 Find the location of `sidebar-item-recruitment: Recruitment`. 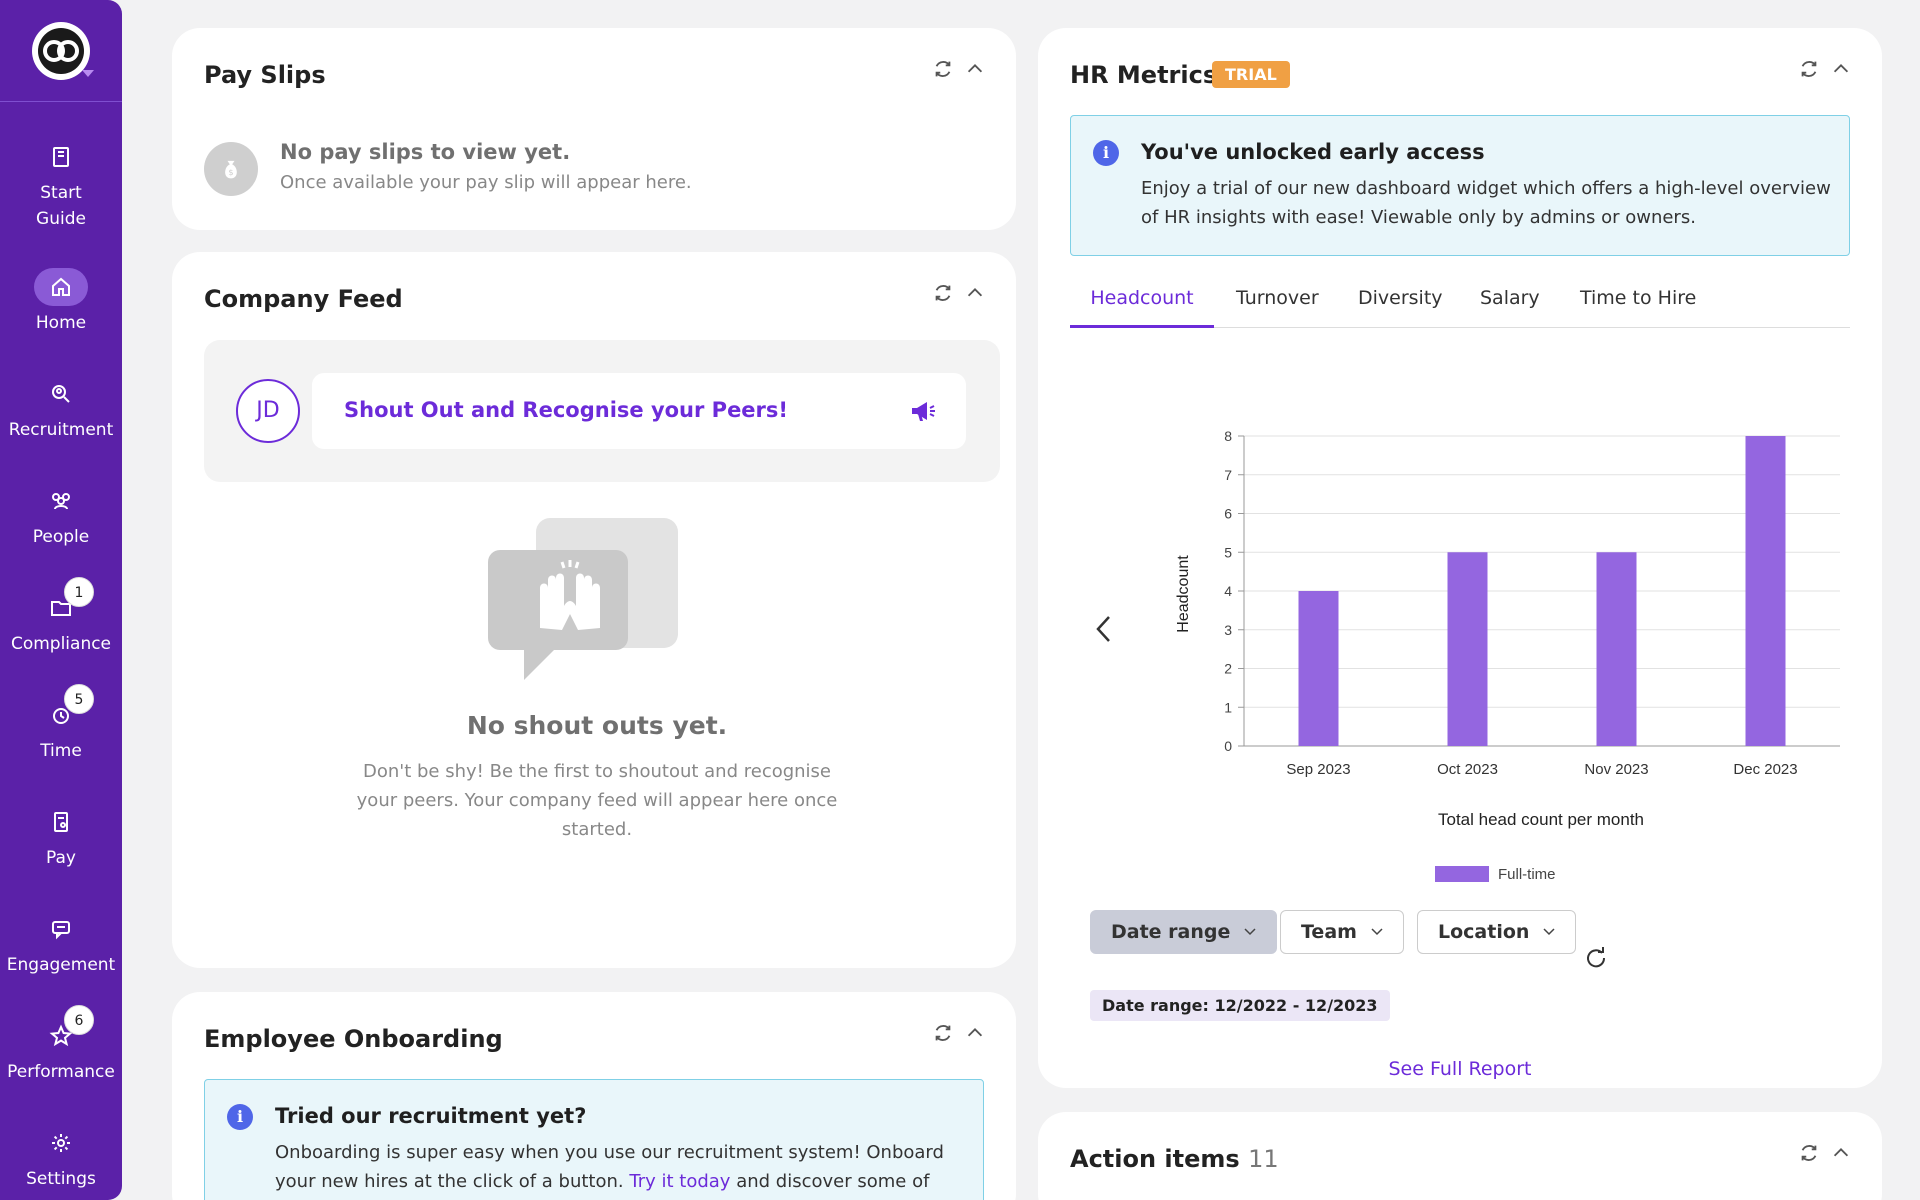

sidebar-item-recruitment: Recruitment is located at coordinates (61, 409).